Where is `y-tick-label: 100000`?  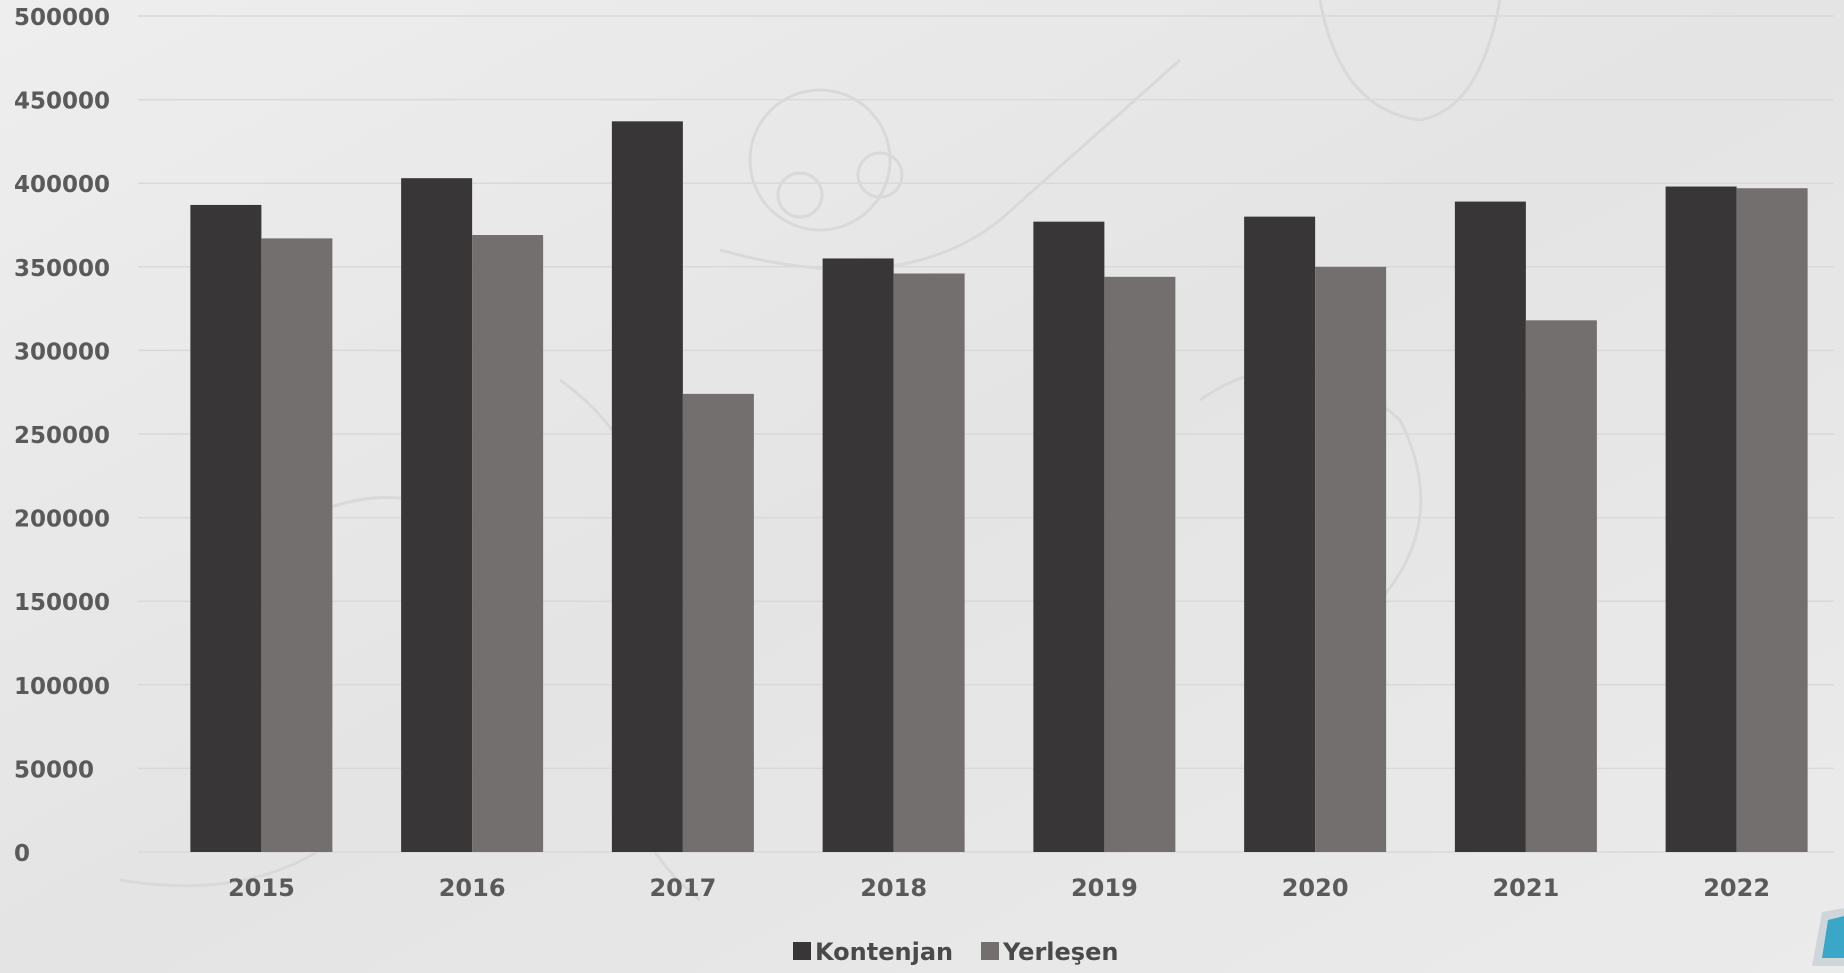 y-tick-label: 100000 is located at coordinates (62, 687).